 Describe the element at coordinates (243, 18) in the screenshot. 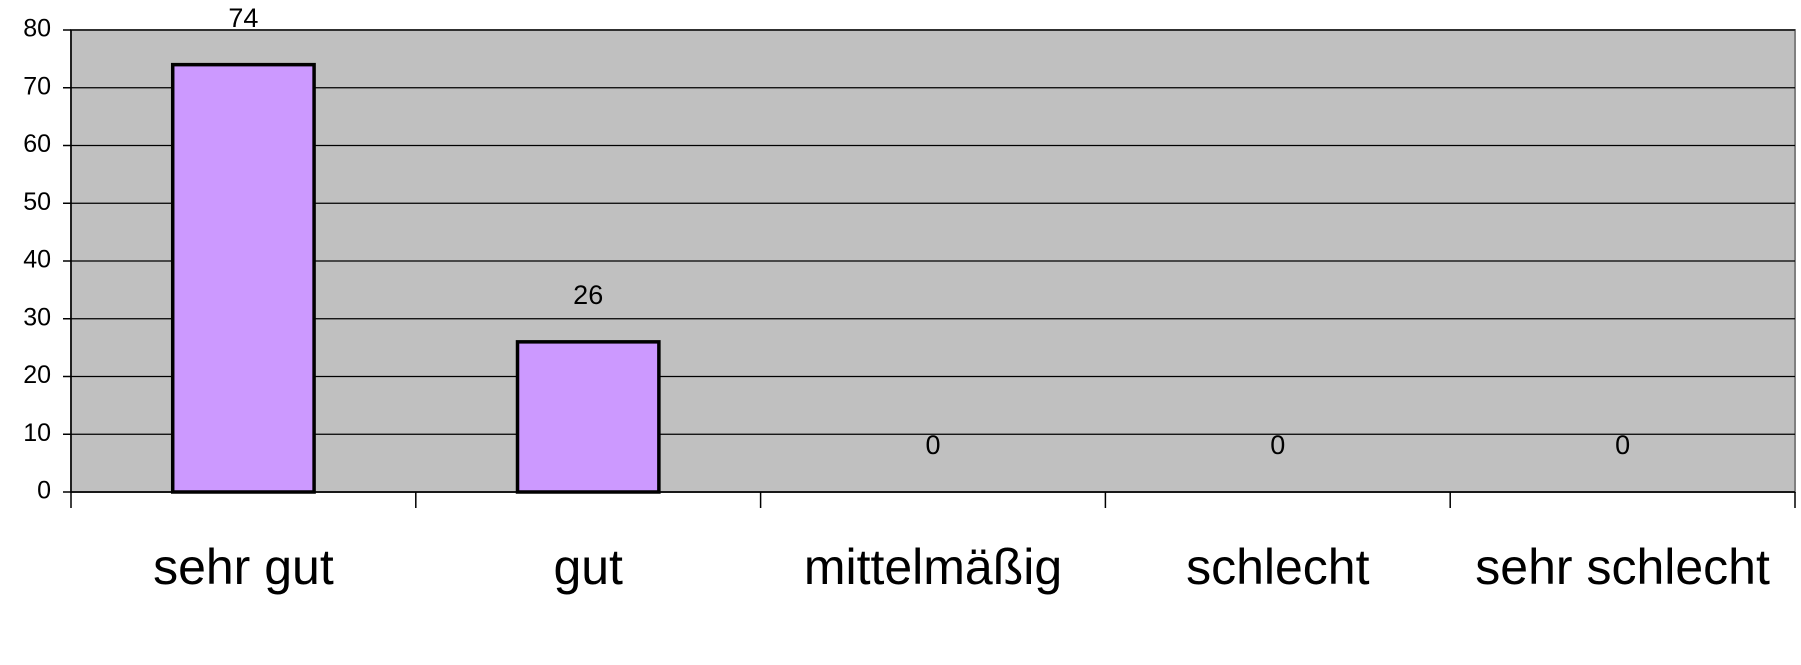

I see `value-label: 74` at that location.